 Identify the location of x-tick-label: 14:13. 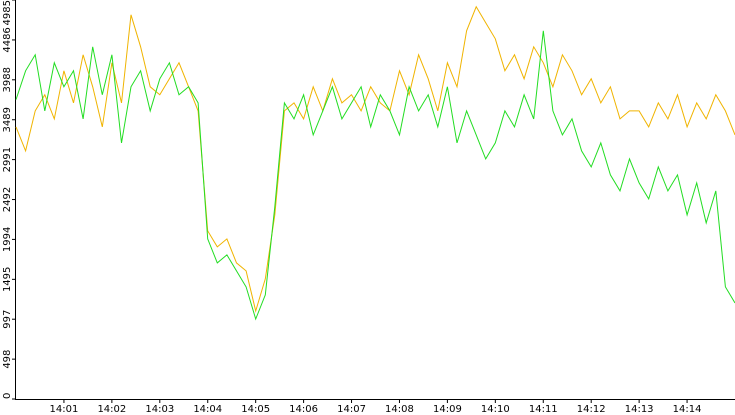
(639, 409).